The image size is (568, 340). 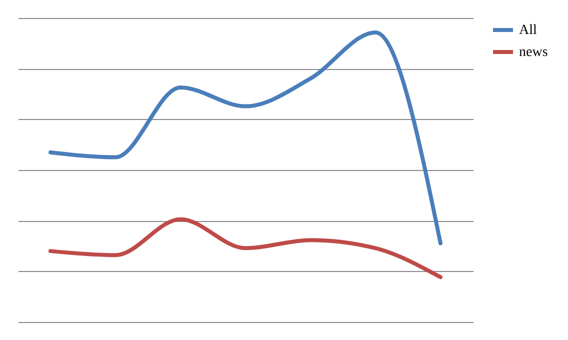 I want to click on legend-label: news, so click(x=533, y=52).